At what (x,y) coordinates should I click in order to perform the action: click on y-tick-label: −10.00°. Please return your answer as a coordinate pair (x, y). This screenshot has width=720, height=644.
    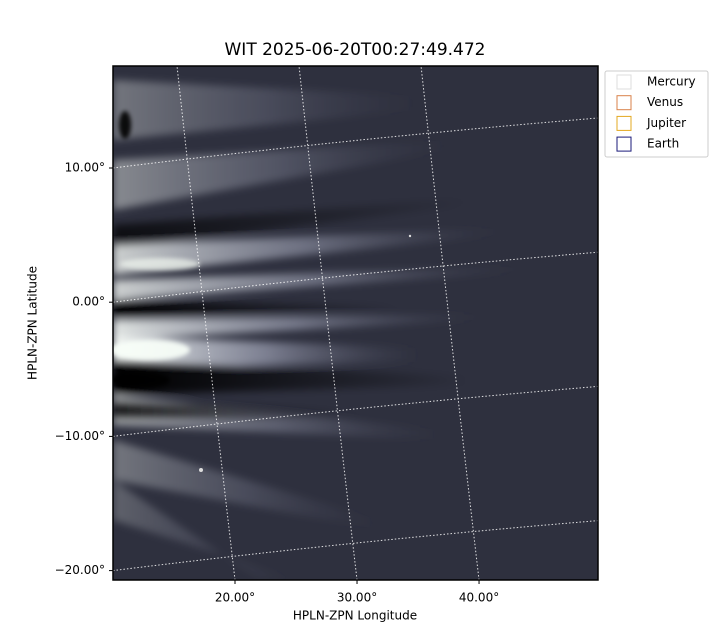
    Looking at the image, I should click on (80, 436).